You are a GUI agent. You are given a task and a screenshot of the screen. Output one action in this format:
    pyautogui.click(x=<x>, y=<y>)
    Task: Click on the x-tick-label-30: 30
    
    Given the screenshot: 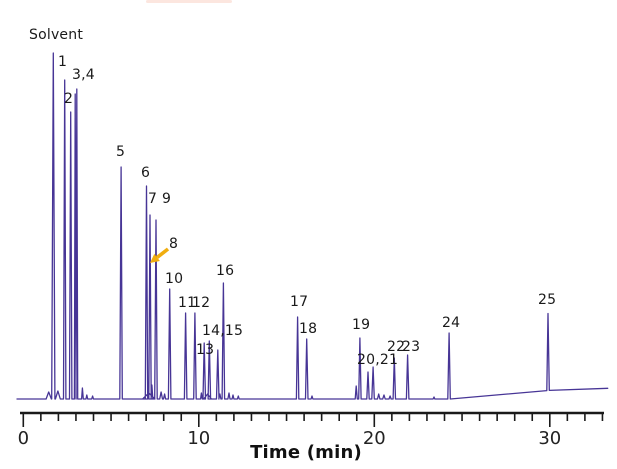 What is the action you would take?
    pyautogui.click(x=550, y=438)
    